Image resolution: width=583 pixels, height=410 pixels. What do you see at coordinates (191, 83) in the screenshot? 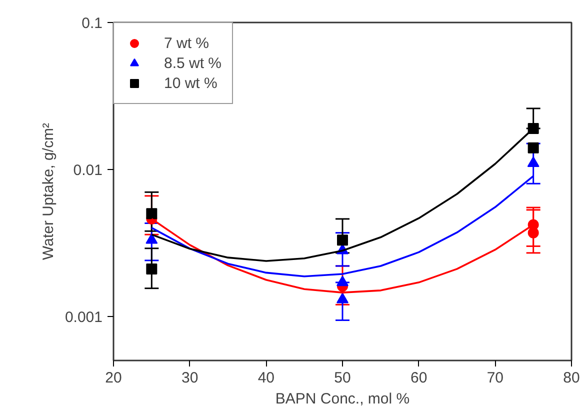
I see `legend-label: 10 wt %` at bounding box center [191, 83].